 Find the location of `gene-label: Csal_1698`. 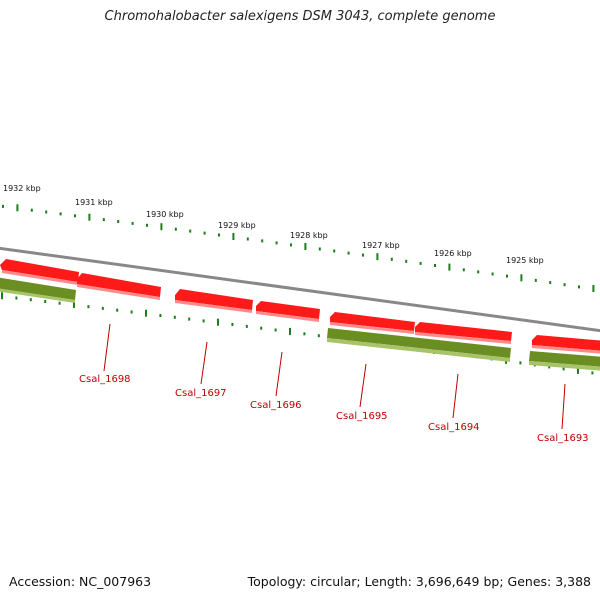

gene-label: Csal_1698 is located at coordinates (105, 379).